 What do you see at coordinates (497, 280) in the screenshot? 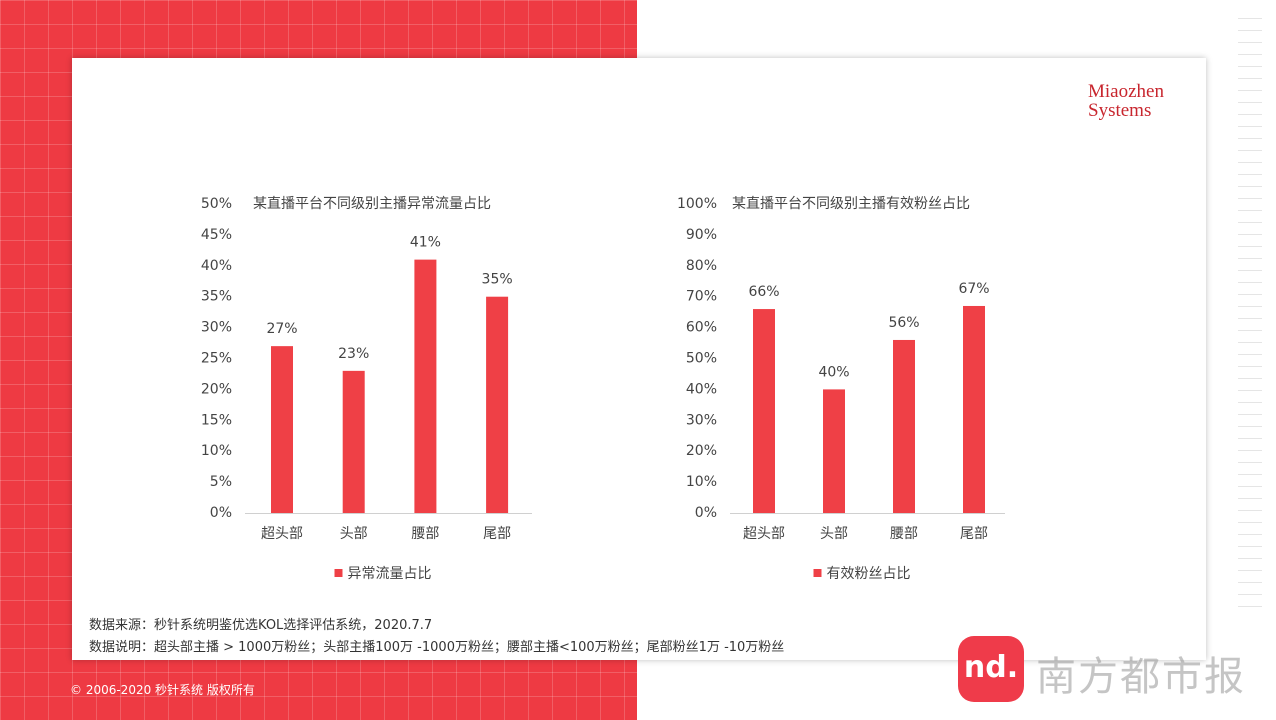
I see `data-label: 35%` at bounding box center [497, 280].